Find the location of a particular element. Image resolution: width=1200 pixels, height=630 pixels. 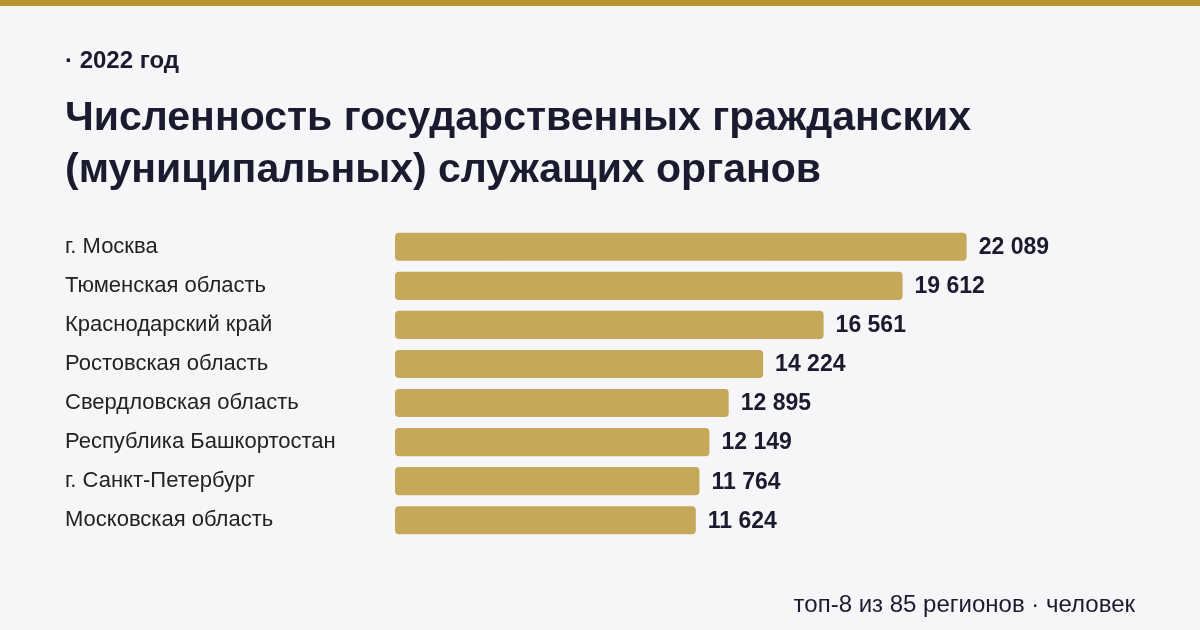

data-label: 12 149 is located at coordinates (756, 441).